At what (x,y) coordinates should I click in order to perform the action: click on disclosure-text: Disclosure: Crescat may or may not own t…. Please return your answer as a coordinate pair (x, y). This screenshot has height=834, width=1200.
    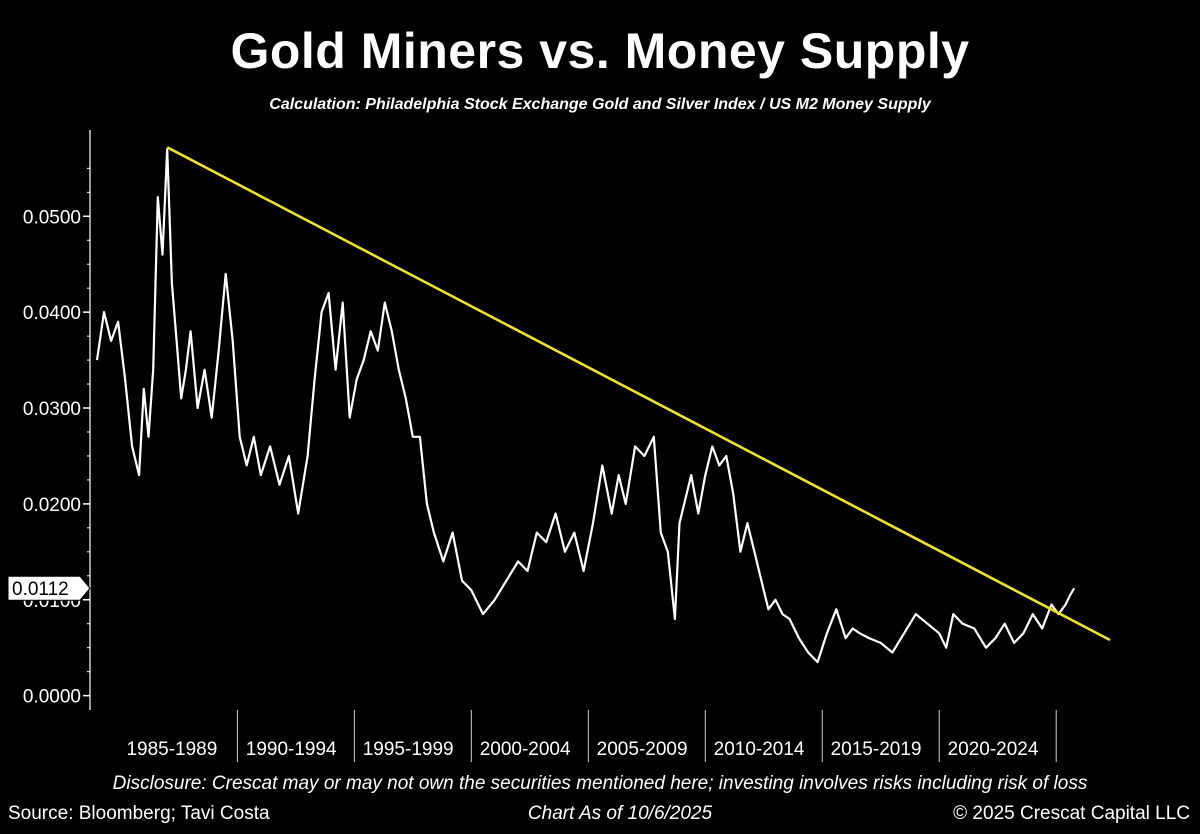
    Looking at the image, I should click on (600, 783).